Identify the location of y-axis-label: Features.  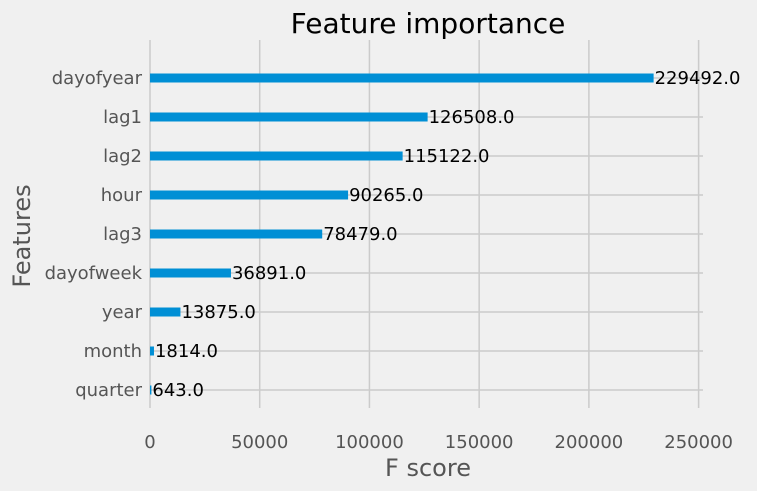
(22, 235).